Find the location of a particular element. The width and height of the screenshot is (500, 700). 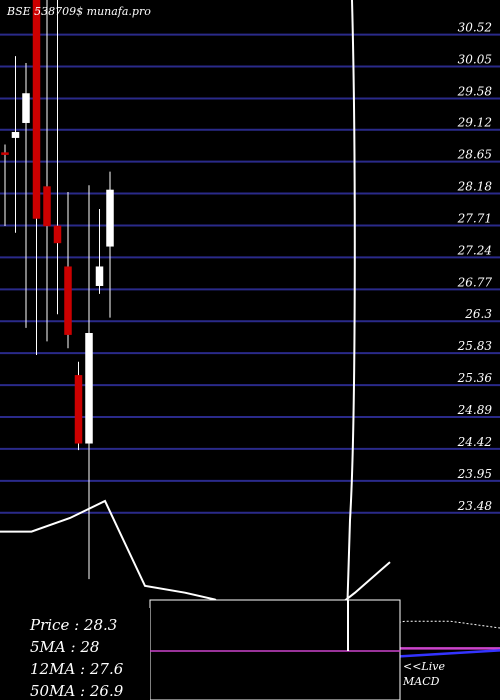

price-tick-label: 27.71 is located at coordinates (474, 218).